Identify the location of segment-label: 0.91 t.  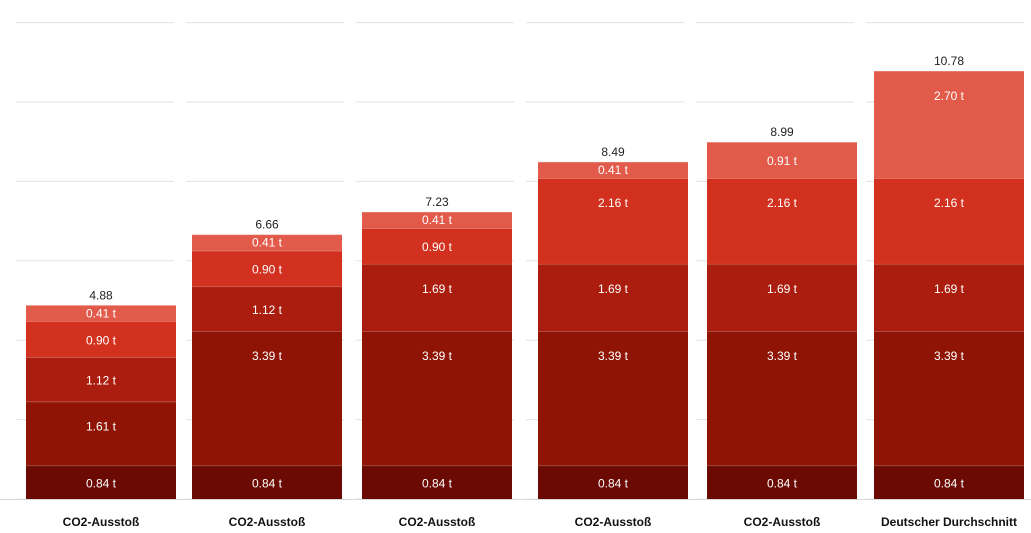
(782, 161).